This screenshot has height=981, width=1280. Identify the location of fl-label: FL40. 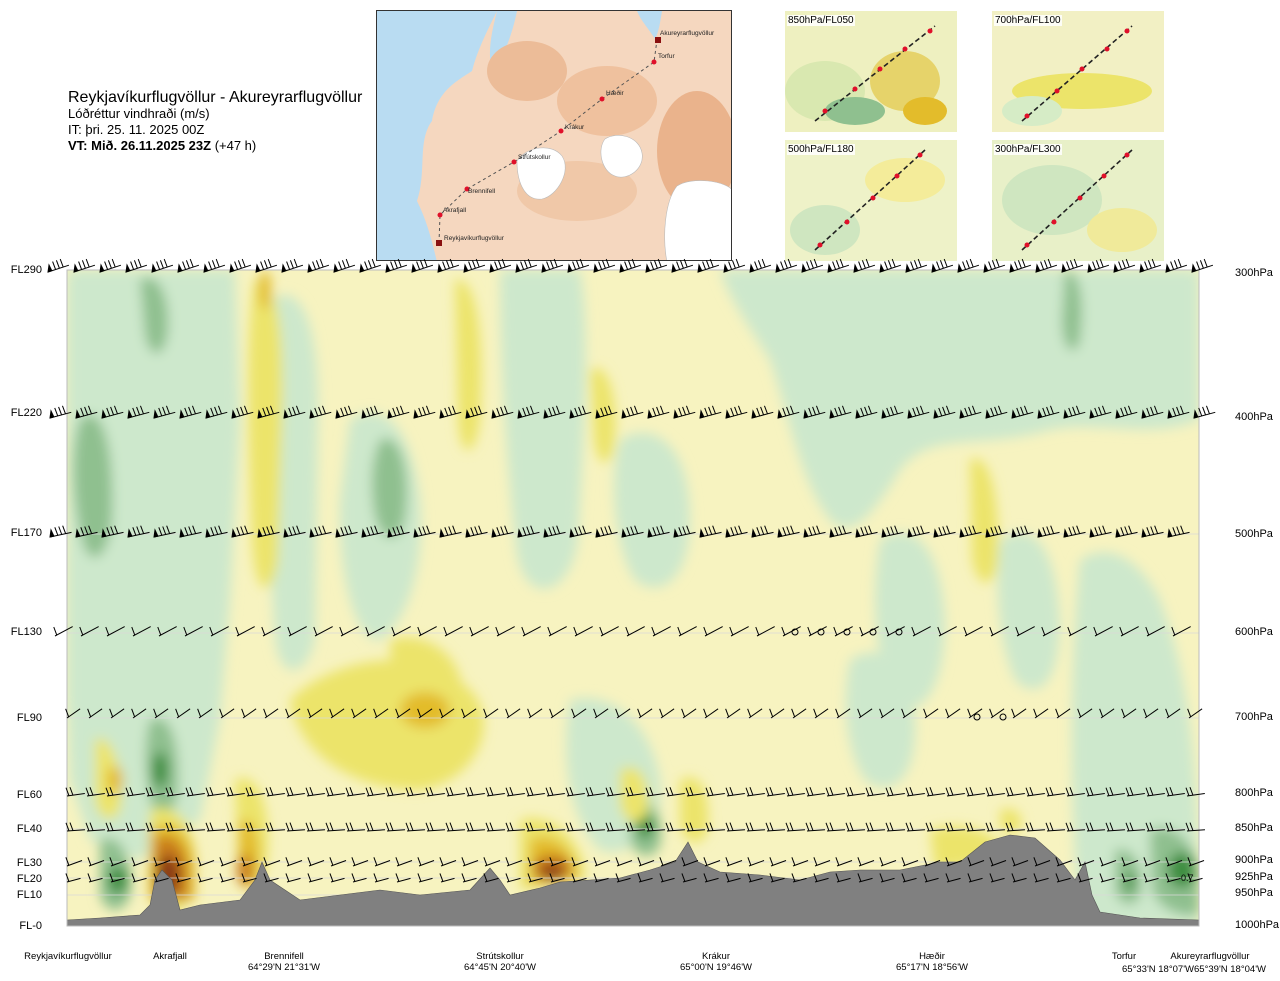
(29, 829).